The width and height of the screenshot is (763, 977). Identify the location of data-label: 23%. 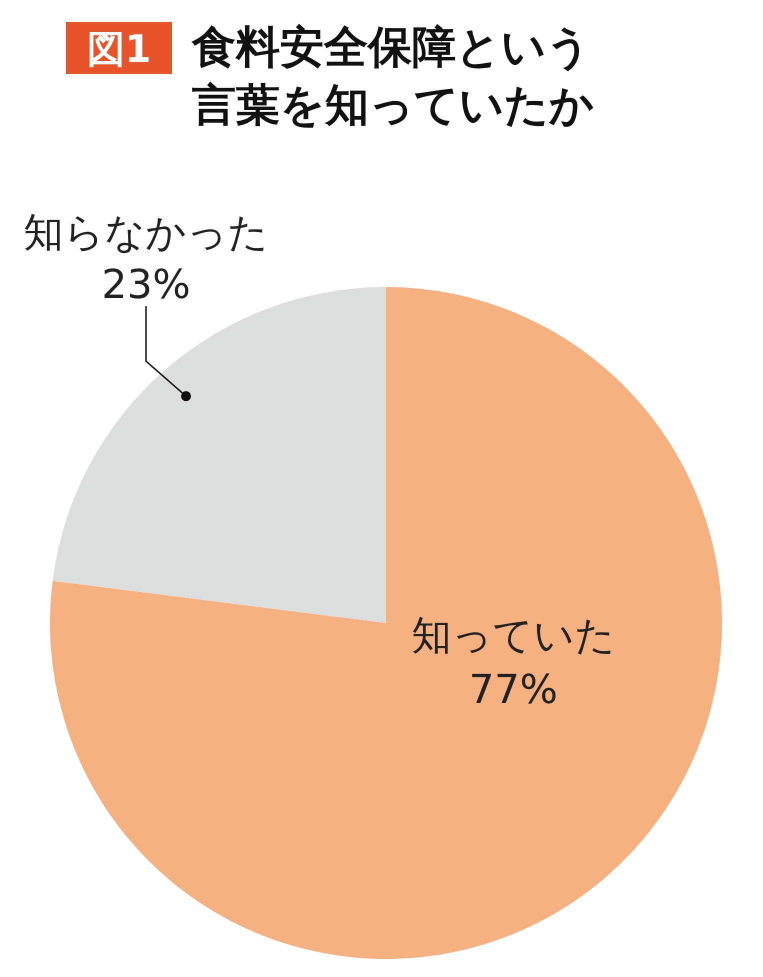
(146, 285).